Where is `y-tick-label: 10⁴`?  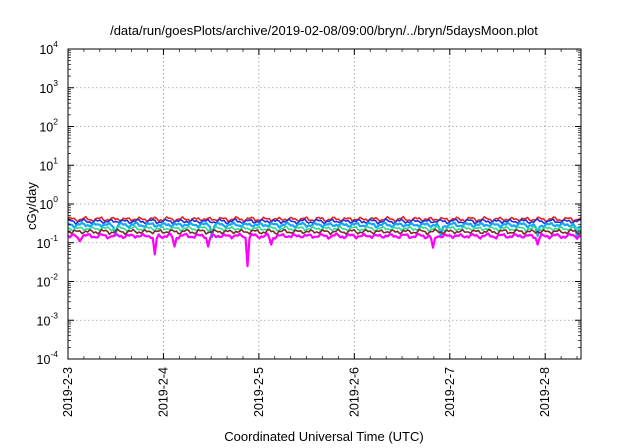
y-tick-label: 10⁴ is located at coordinates (48, 48).